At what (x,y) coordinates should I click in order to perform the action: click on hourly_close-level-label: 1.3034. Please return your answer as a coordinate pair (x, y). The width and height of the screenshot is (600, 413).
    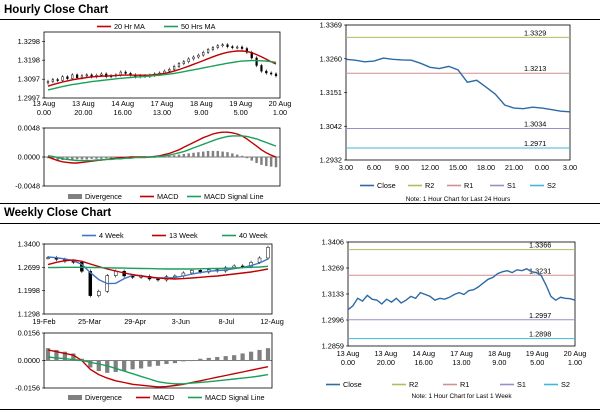
    Looking at the image, I should click on (535, 123).